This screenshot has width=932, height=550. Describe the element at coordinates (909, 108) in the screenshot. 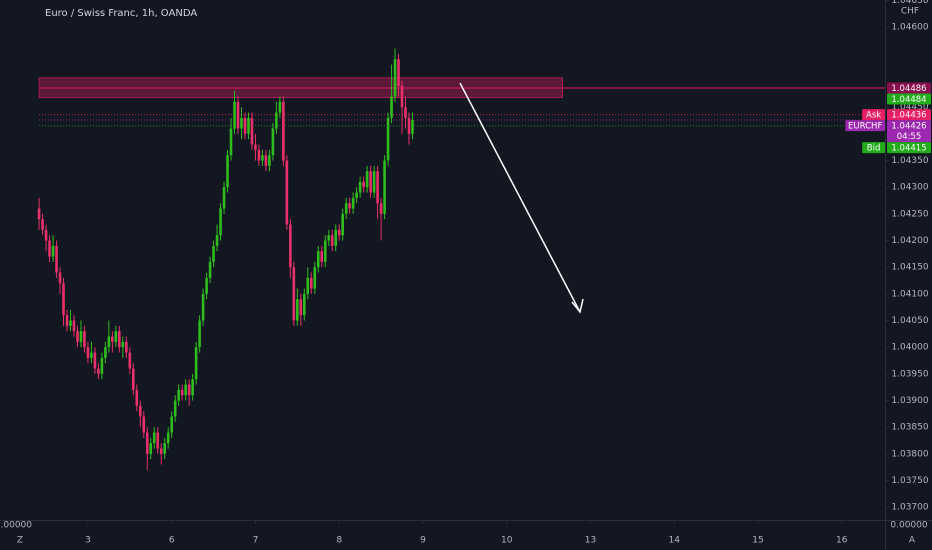

I see `y-tick-label: 1.04450` at that location.